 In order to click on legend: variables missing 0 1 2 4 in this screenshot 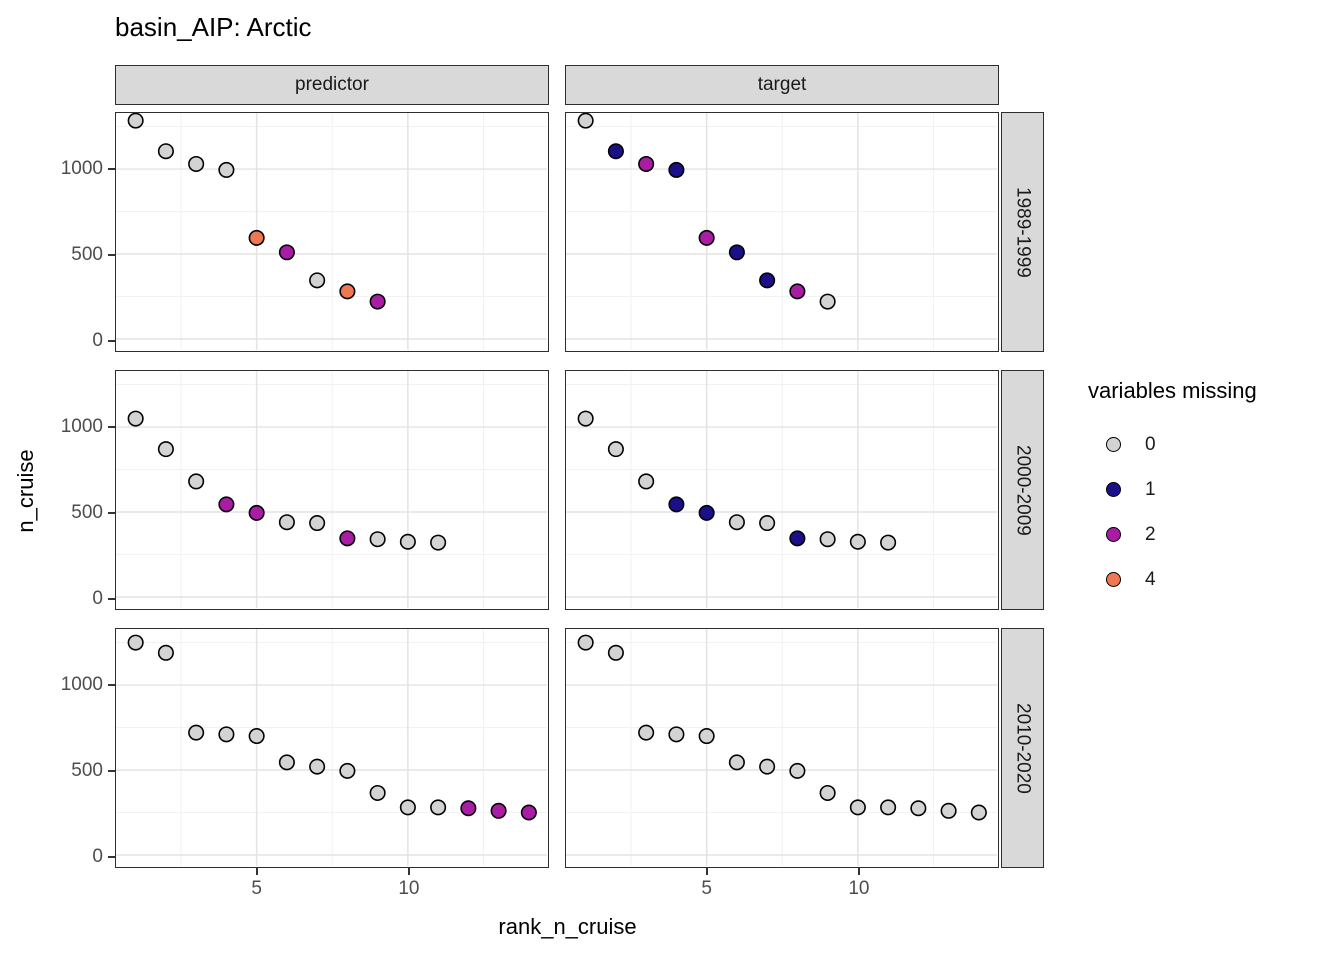, I will do `click(1213, 490)`.